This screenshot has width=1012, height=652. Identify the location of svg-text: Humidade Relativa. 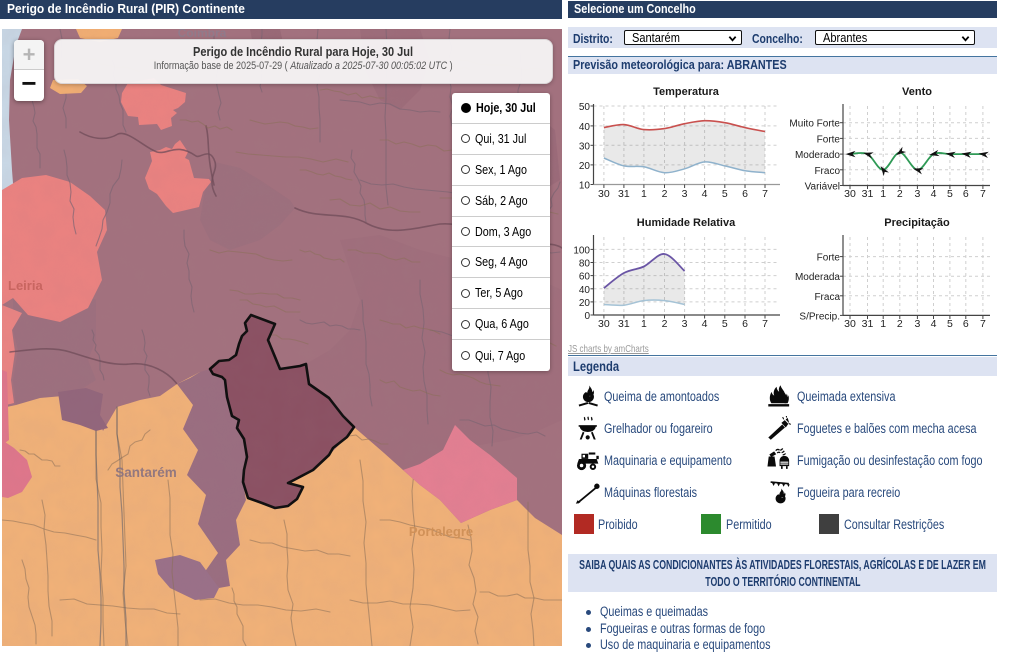
(686, 223).